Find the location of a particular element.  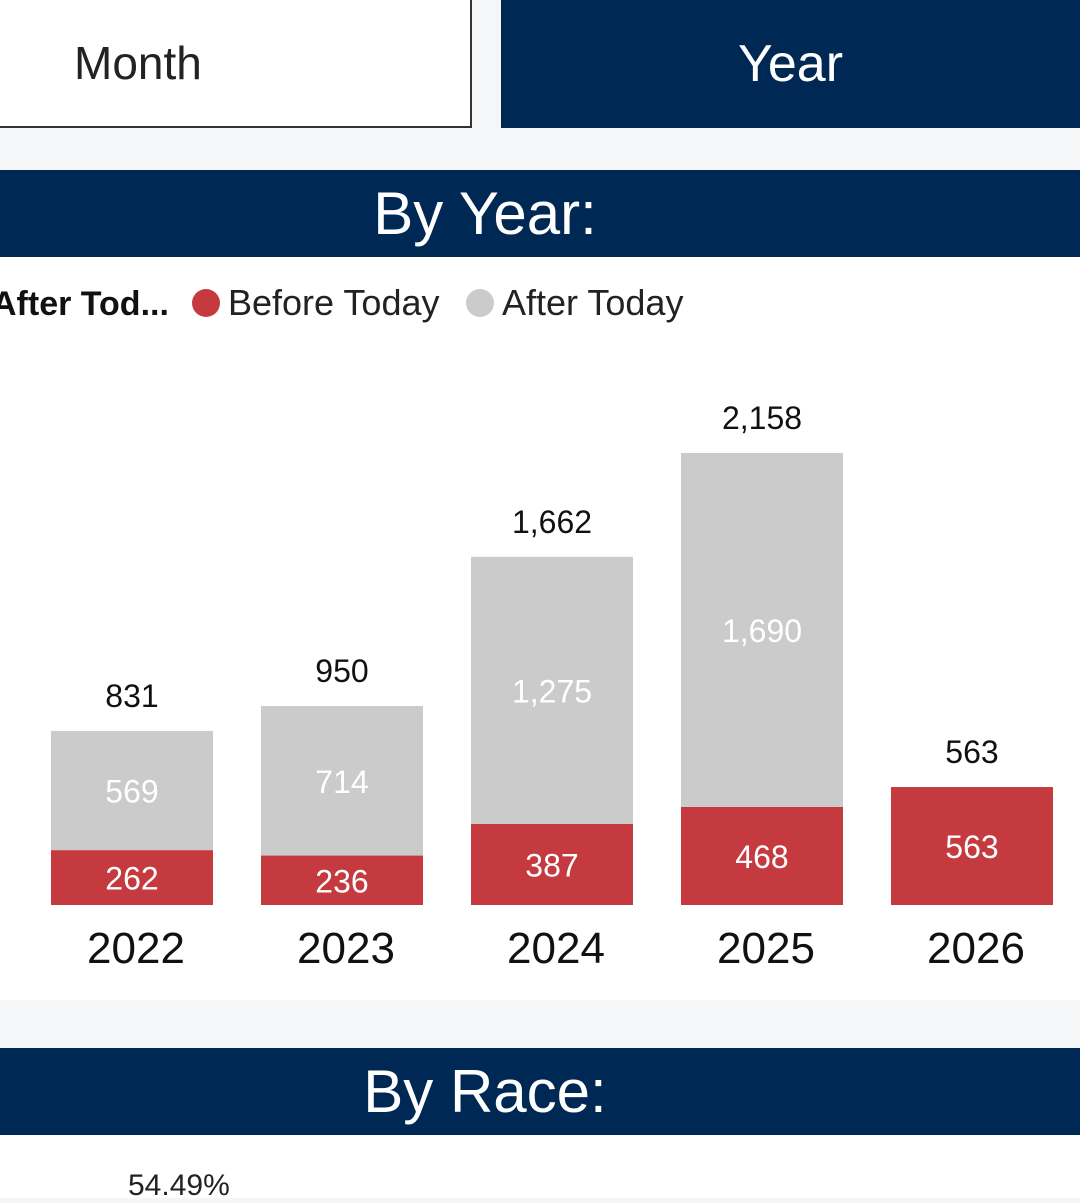

total-label-2022: 831 is located at coordinates (131, 696).